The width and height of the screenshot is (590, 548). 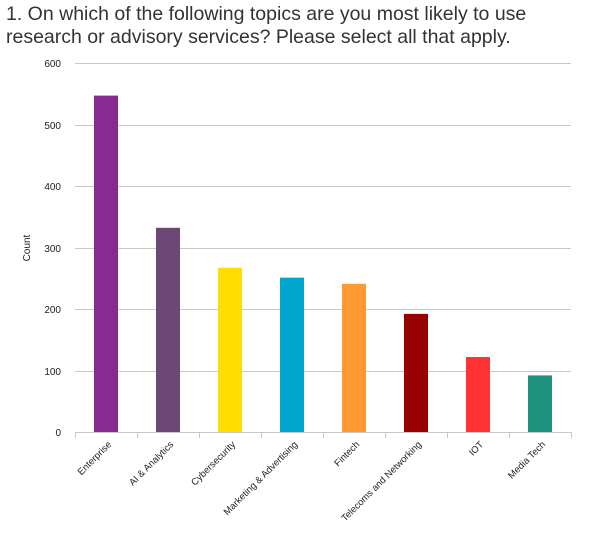 What do you see at coordinates (213, 463) in the screenshot?
I see `x-tick-label: Cybersecurity` at bounding box center [213, 463].